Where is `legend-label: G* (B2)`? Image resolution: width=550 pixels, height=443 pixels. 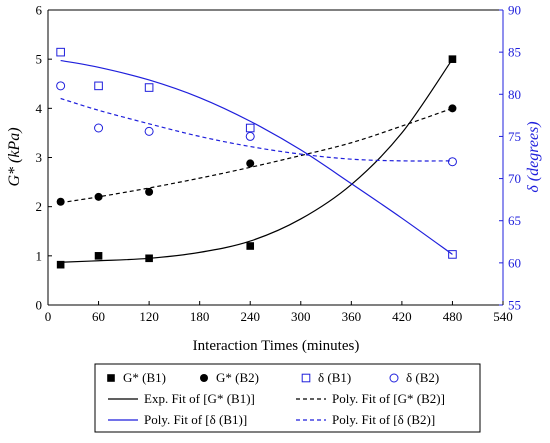
legend-label: G* (B2) is located at coordinates (237, 377).